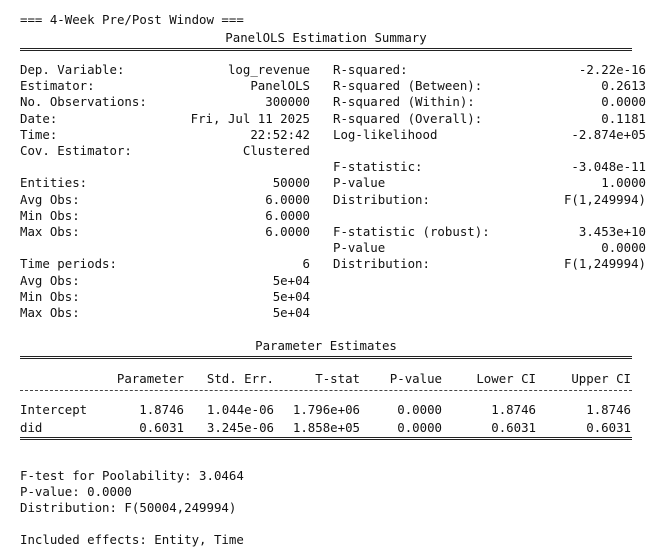 The height and width of the screenshot is (555, 672). I want to click on params-row-name: Intercept, so click(54, 409).